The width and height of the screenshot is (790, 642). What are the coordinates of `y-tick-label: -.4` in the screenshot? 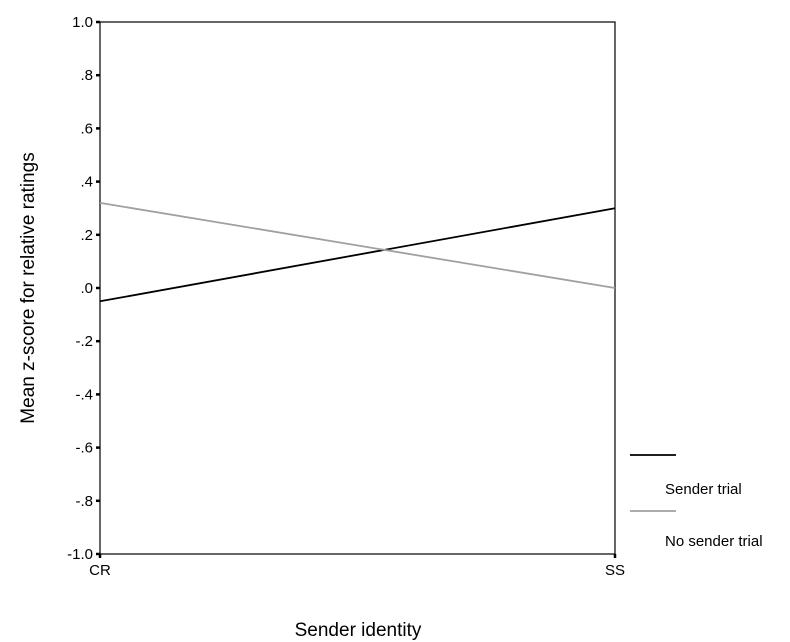 It's located at (84, 394).